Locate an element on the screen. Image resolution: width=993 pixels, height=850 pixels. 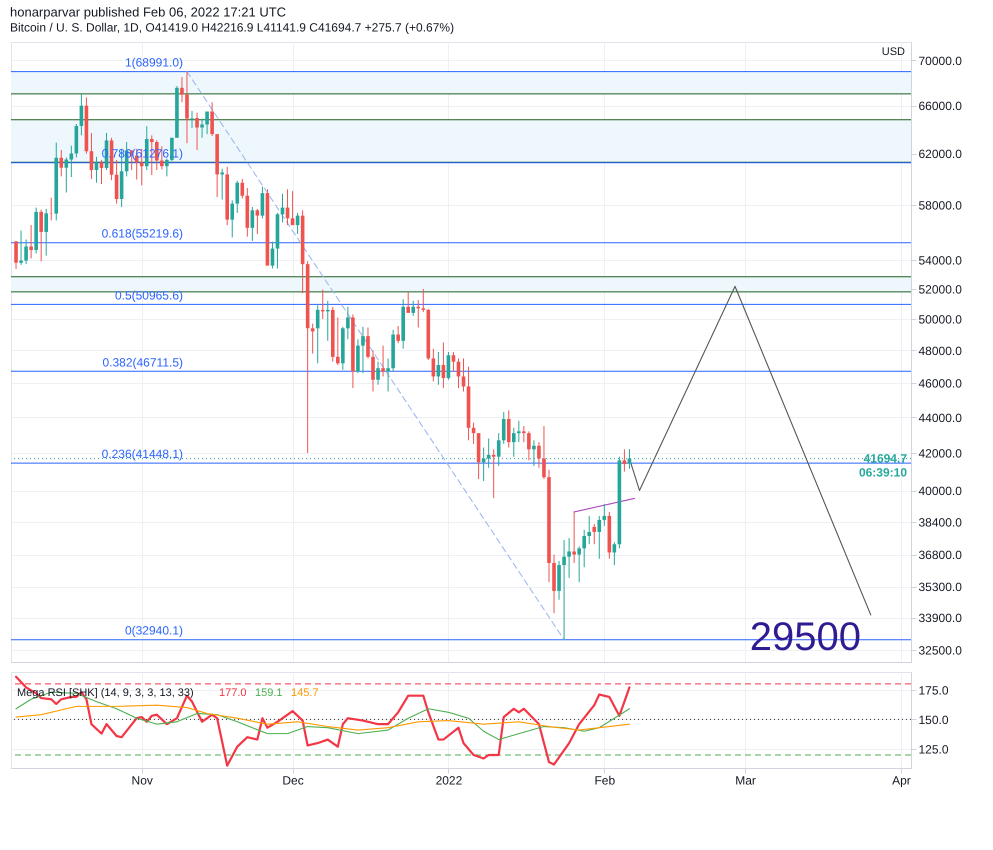
y-tick-label: 38400.0 is located at coordinates (940, 522).